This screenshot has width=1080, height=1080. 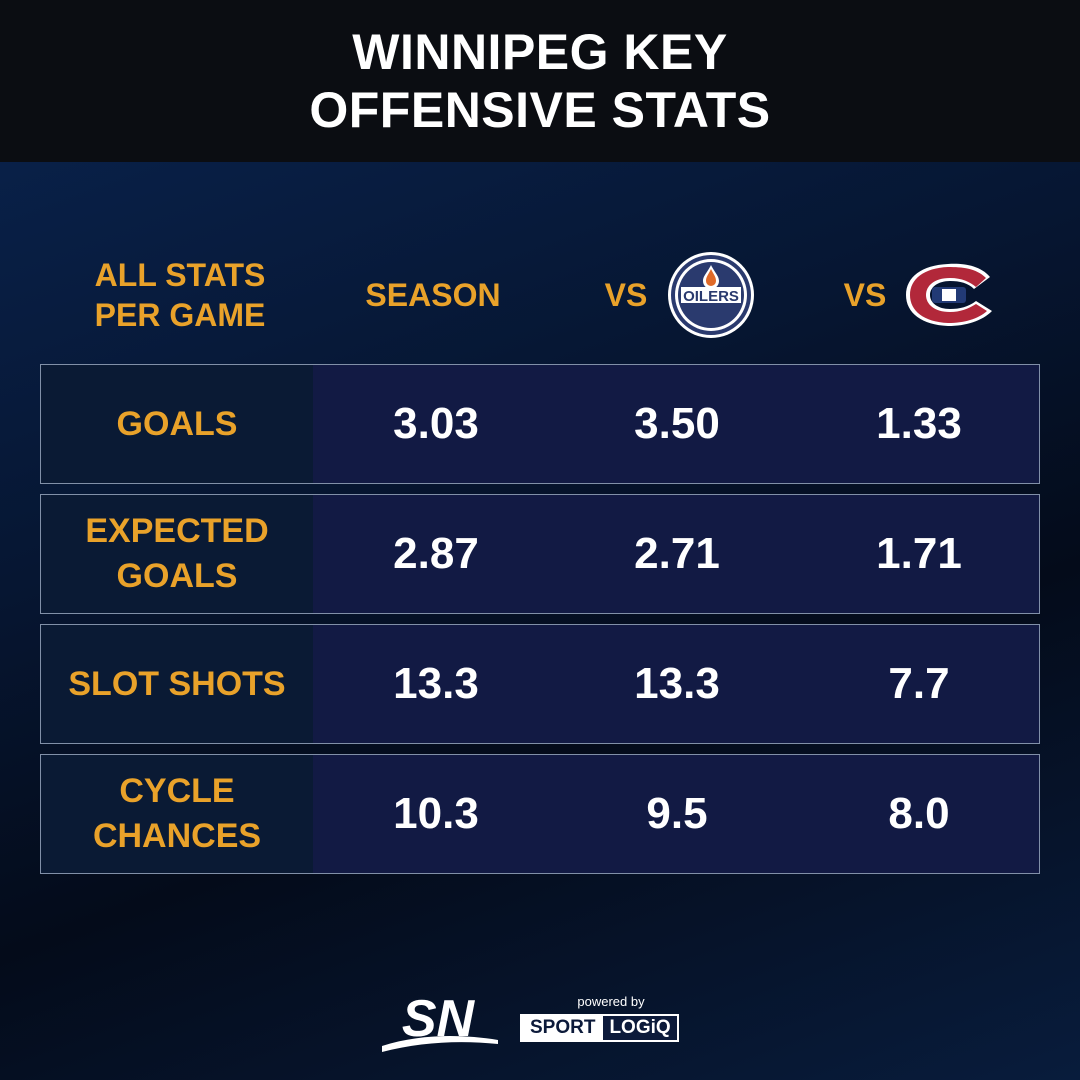 I want to click on stat-label: EXPECTED GOALS, so click(x=177, y=554).